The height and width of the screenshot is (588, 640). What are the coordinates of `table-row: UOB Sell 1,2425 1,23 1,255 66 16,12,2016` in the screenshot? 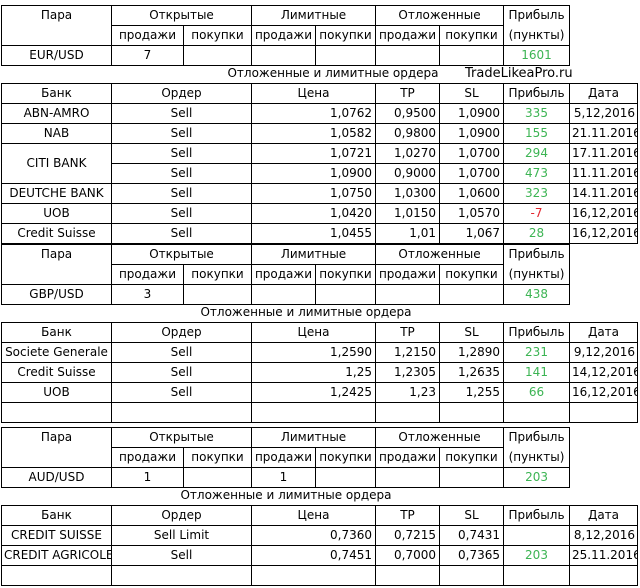 It's located at (319, 392).